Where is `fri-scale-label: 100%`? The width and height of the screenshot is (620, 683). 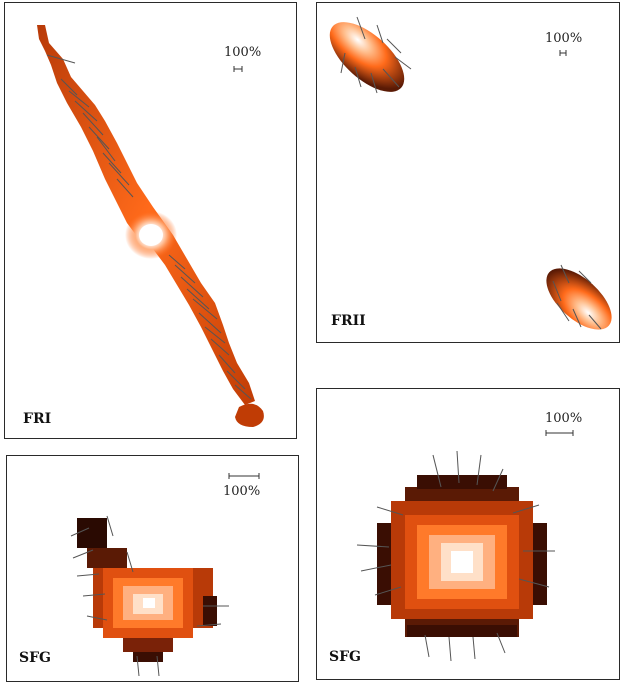
fri-scale-label: 100% is located at coordinates (243, 52).